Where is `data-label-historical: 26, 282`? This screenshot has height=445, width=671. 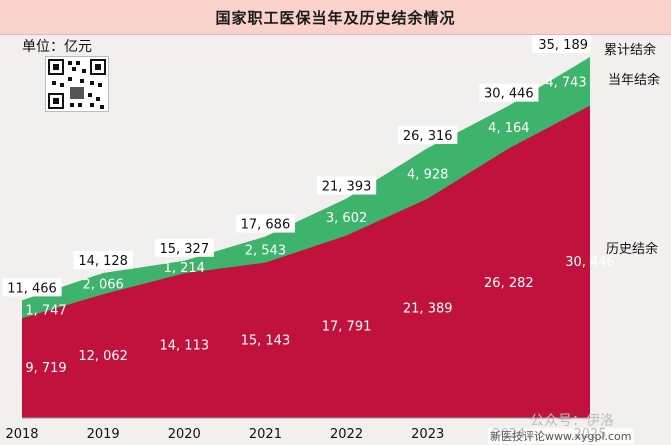
data-label-historical: 26, 282 is located at coordinates (509, 283).